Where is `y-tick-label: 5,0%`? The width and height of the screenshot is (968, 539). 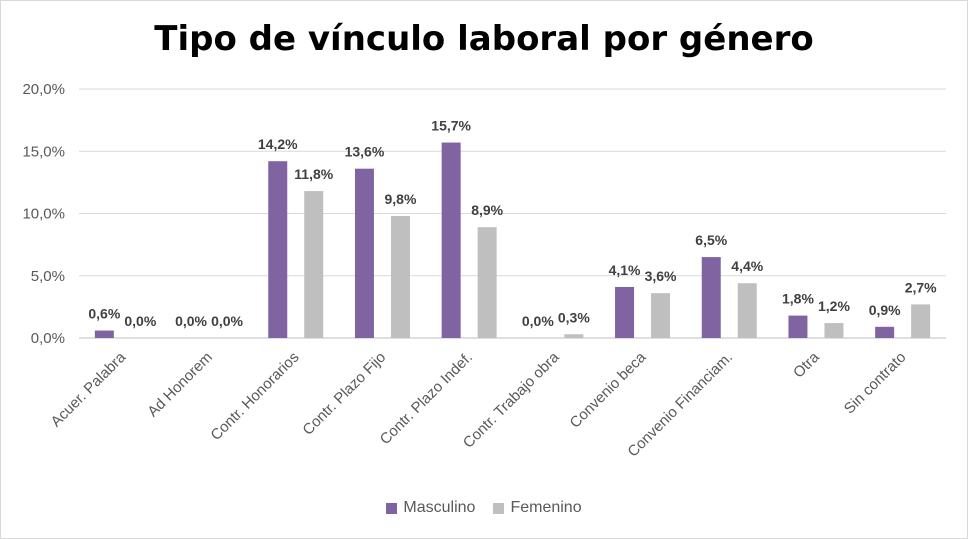
y-tick-label: 5,0% is located at coordinates (48, 276).